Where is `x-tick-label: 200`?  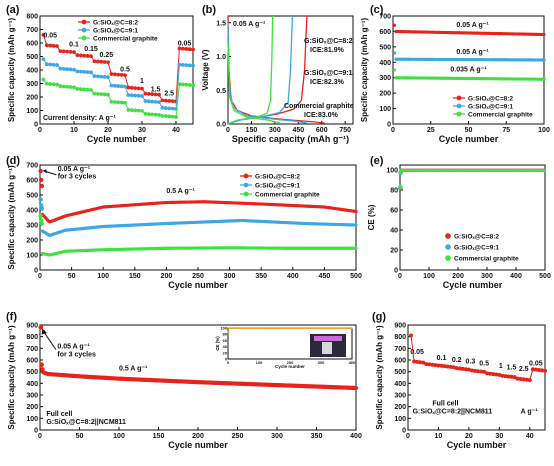 x-tick-label: 200 is located at coordinates (167, 276).